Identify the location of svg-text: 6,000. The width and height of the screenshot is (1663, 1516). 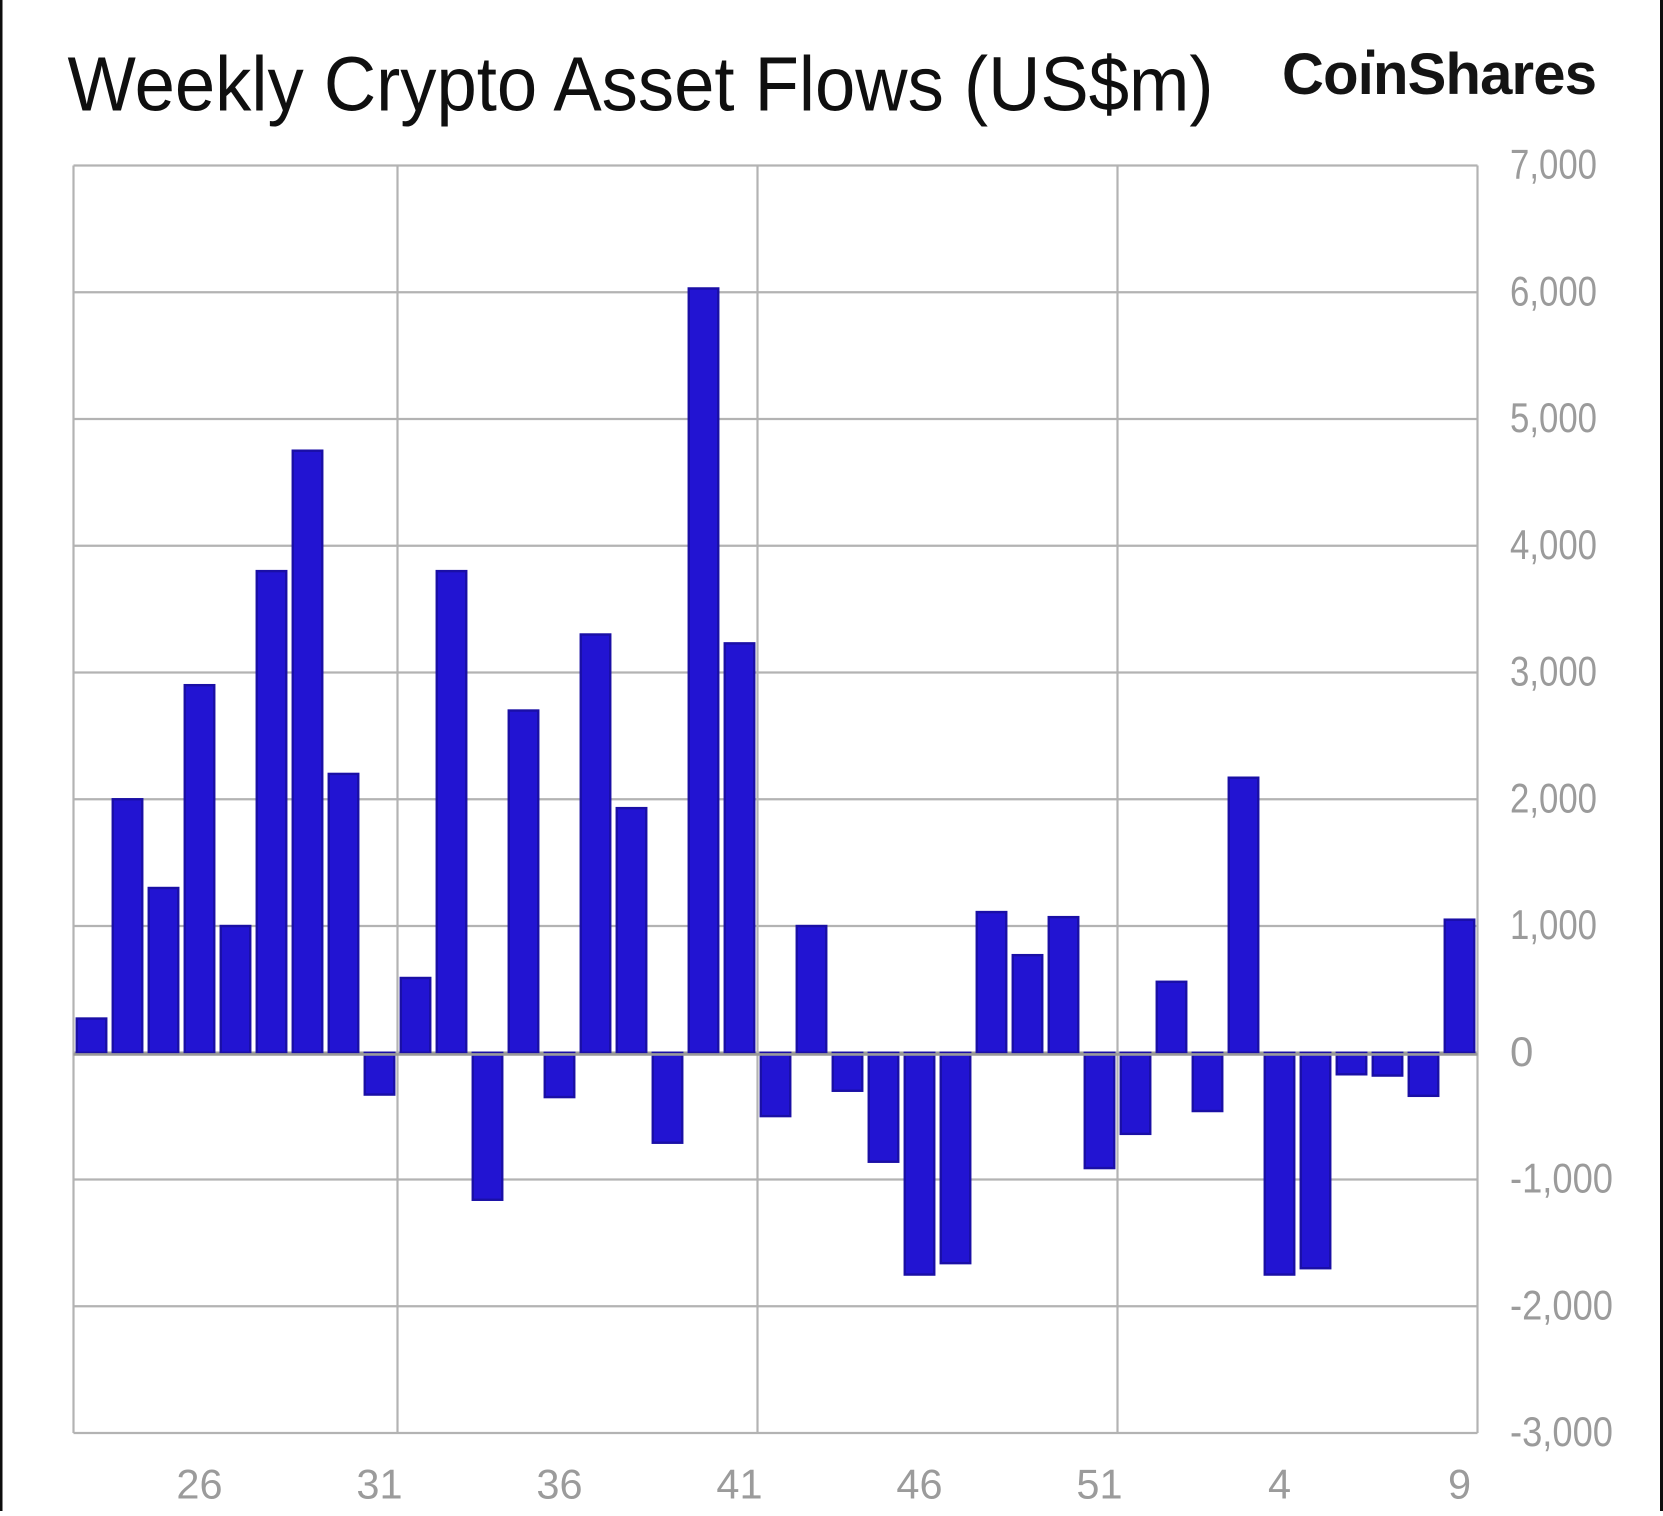
(1553, 290).